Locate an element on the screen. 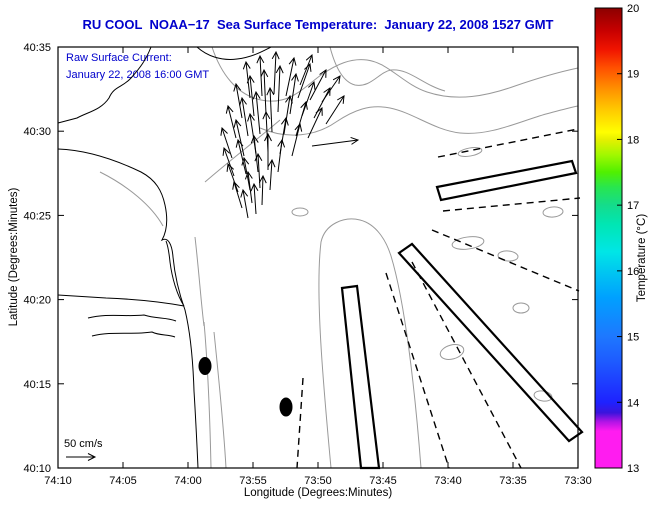 The width and height of the screenshot is (651, 518). annotation-current-time: January 22, 2008 16:00 GMT is located at coordinates (138, 75).